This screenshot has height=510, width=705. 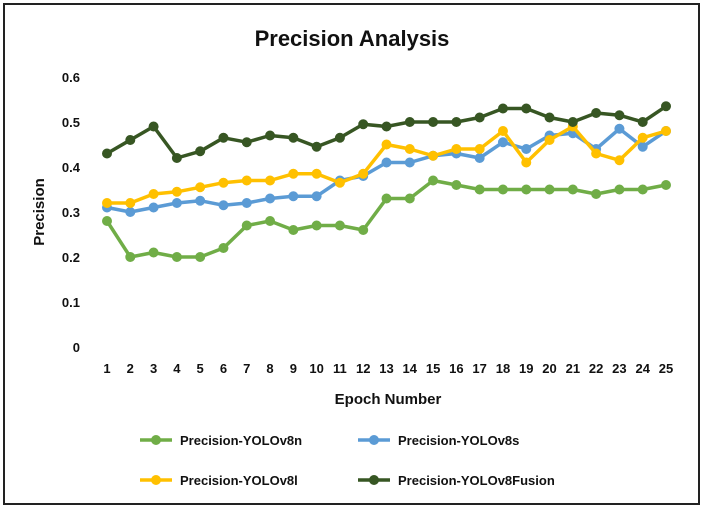 I want to click on x-tick-label: 24, so click(x=642, y=368).